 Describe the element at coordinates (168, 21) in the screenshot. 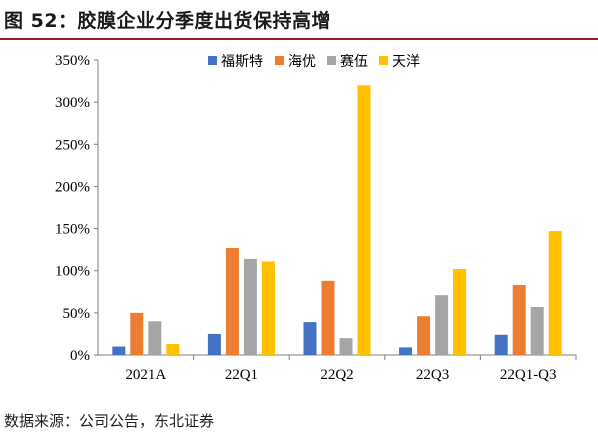

I see `figure-title: 图 52：胶膜企业分季度出货保持高增` at that location.